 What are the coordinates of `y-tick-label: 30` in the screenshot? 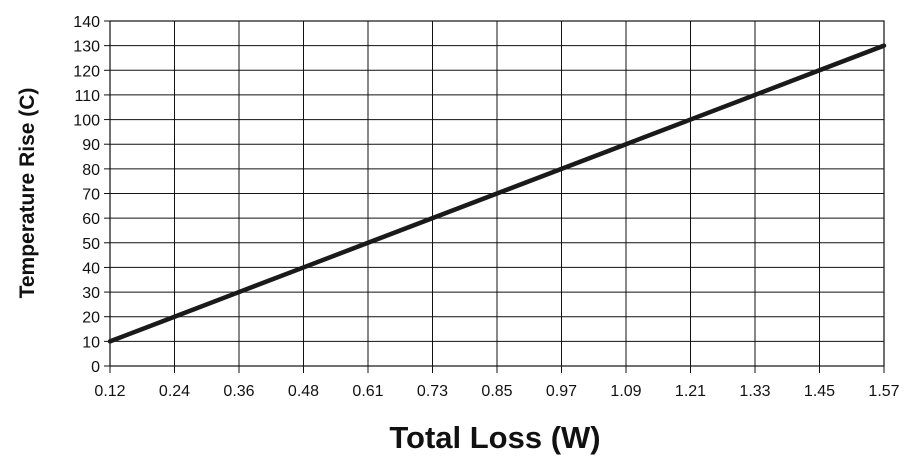 It's located at (91, 293).